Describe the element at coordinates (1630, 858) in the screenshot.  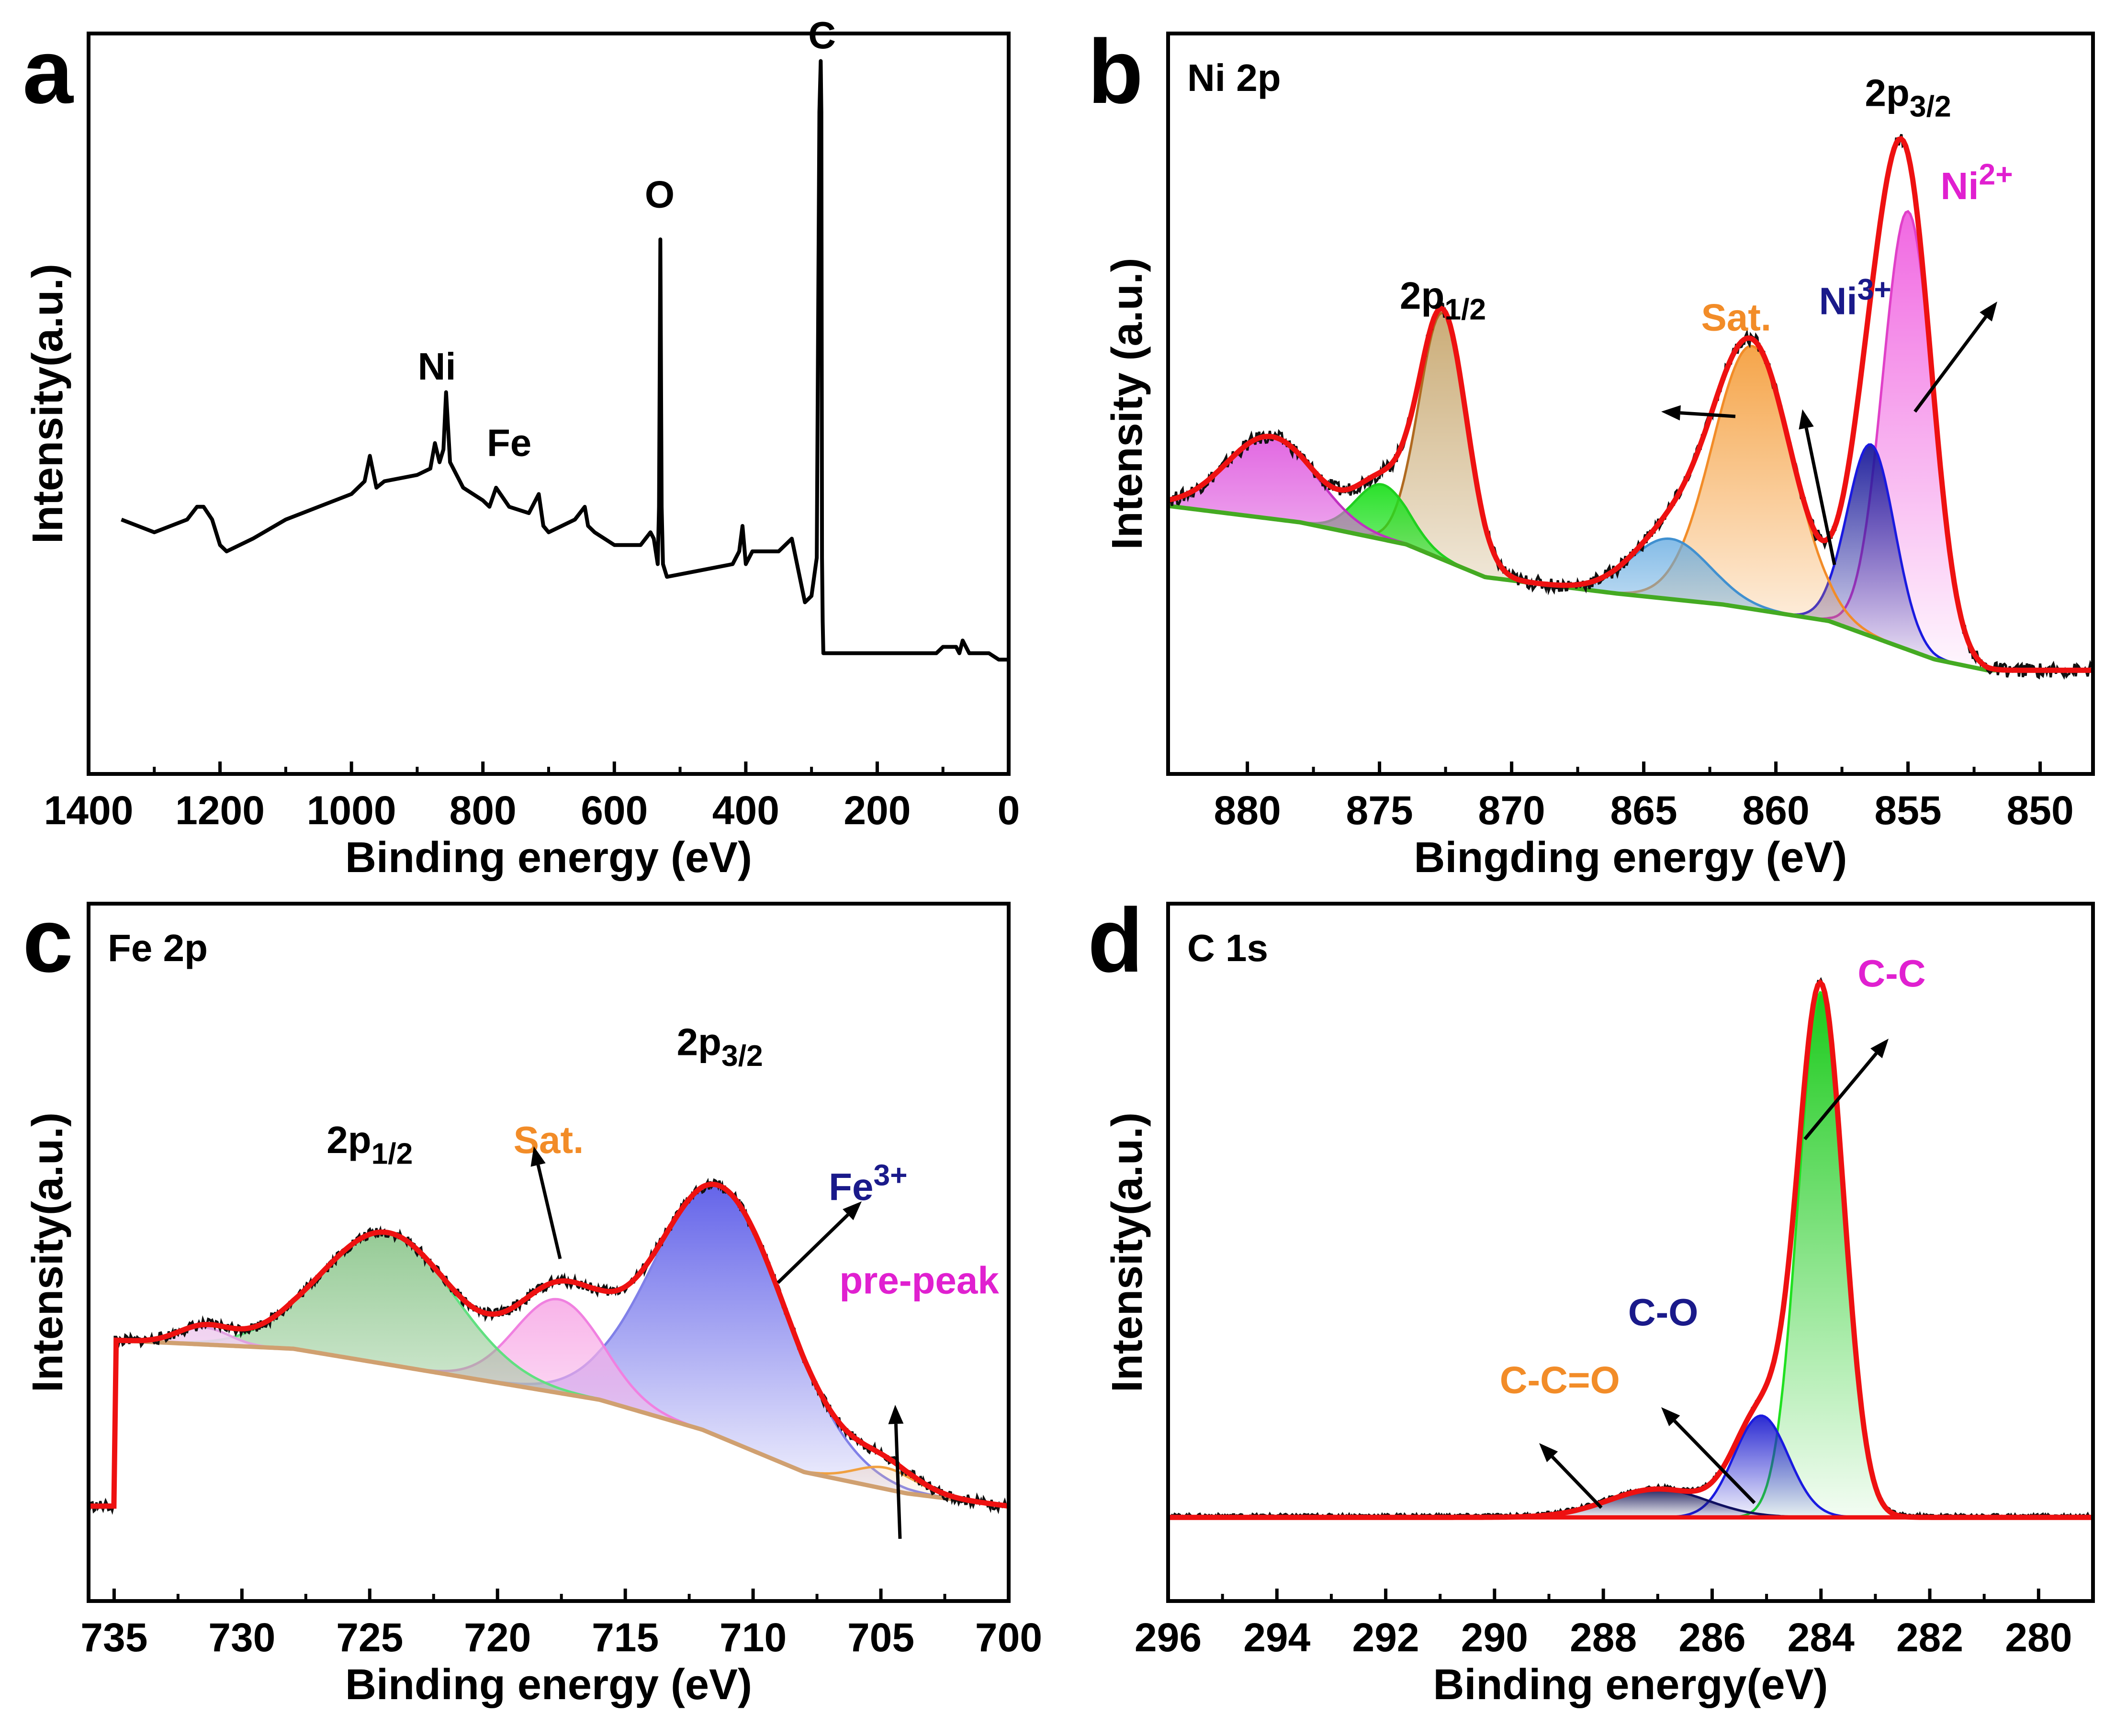
I see `x-axis-label: Bingding energy (eV)` at that location.